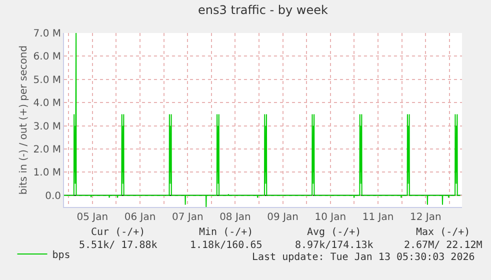 The width and height of the screenshot is (491, 280). I want to click on x-tick-label: 05 Jan, so click(92, 217).